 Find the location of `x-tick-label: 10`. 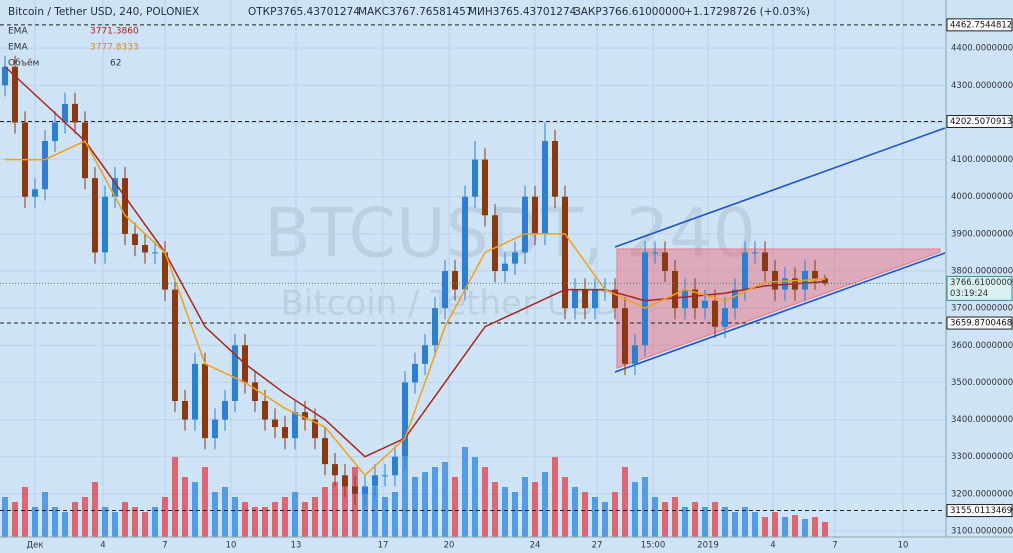

x-tick-label: 10 is located at coordinates (903, 546).